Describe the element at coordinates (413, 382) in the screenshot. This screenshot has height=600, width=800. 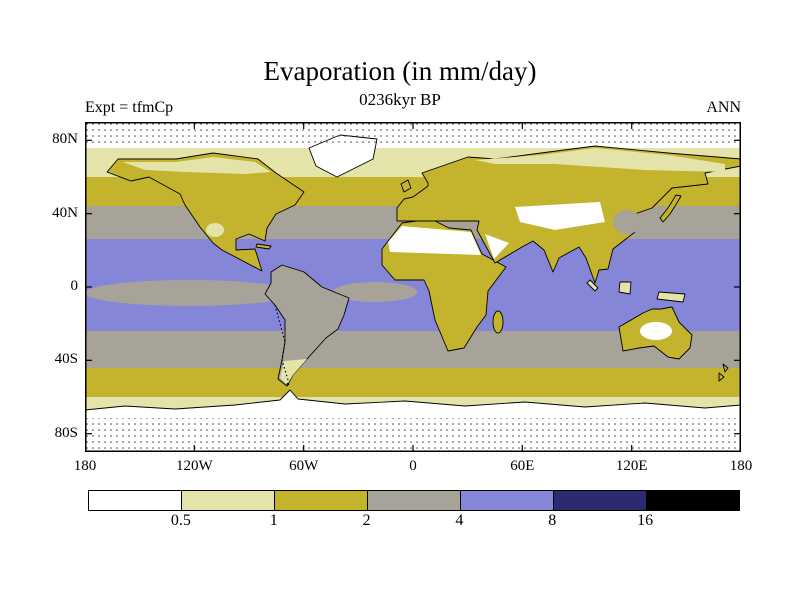
I see `band-s-midlat` at that location.